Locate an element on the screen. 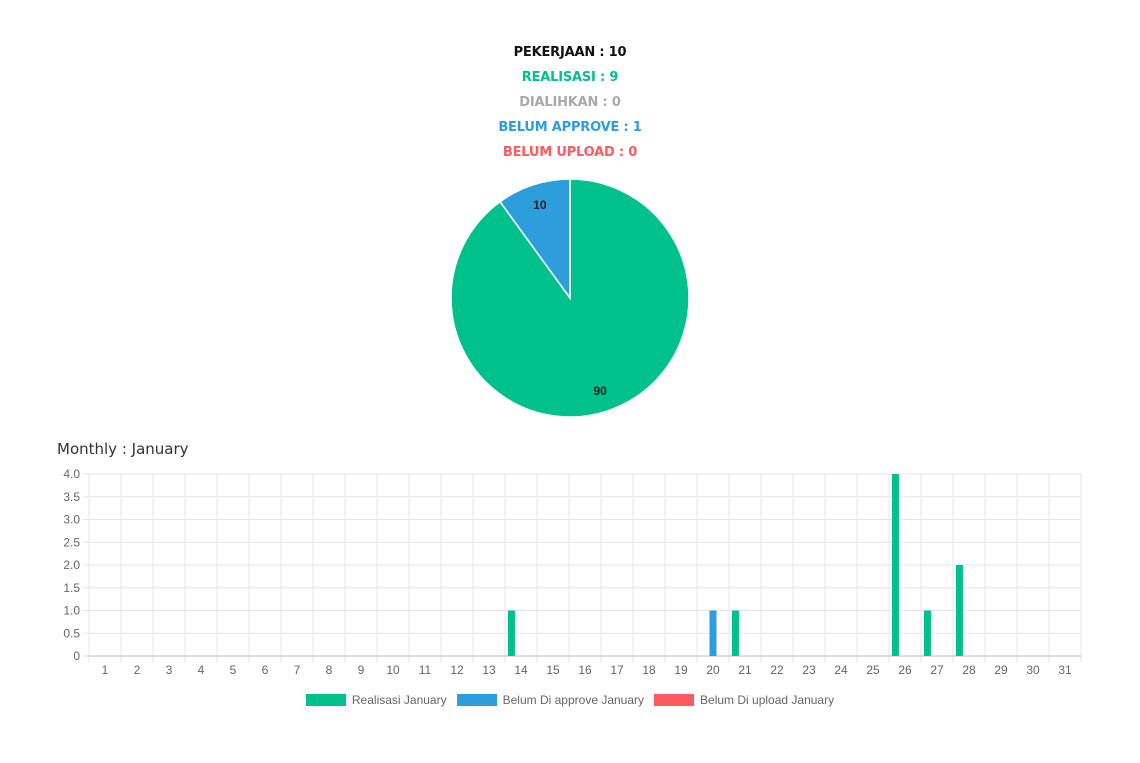 This screenshot has height=763, width=1140. belum-approve-count: BELUM APPROVE : 1 is located at coordinates (570, 127).